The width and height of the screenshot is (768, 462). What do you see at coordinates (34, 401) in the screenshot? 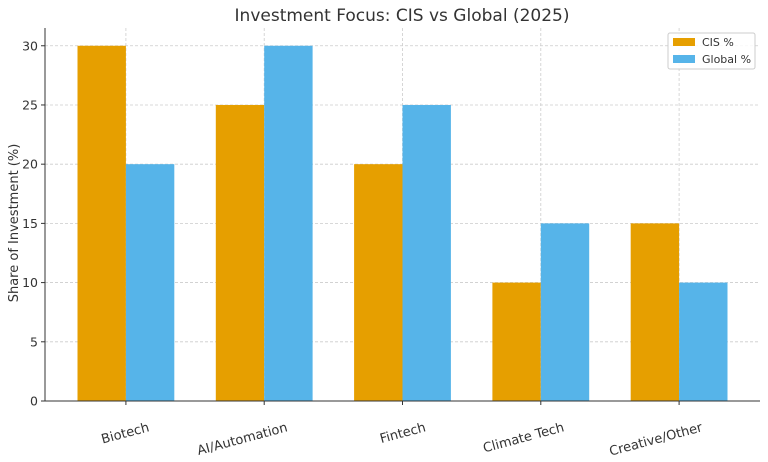
I see `y-tick-label: 0` at bounding box center [34, 401].